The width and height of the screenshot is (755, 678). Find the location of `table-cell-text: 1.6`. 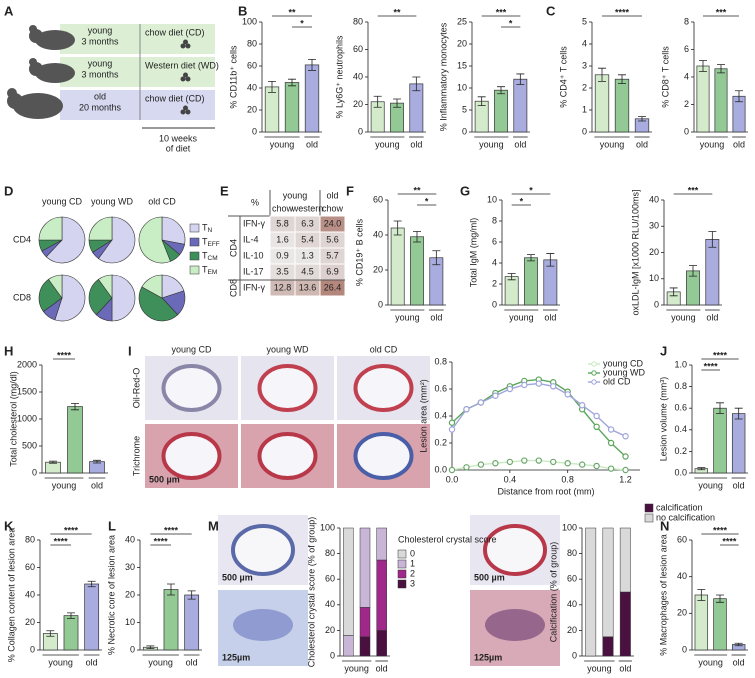

table-cell-text: 1.6 is located at coordinates (282, 239).